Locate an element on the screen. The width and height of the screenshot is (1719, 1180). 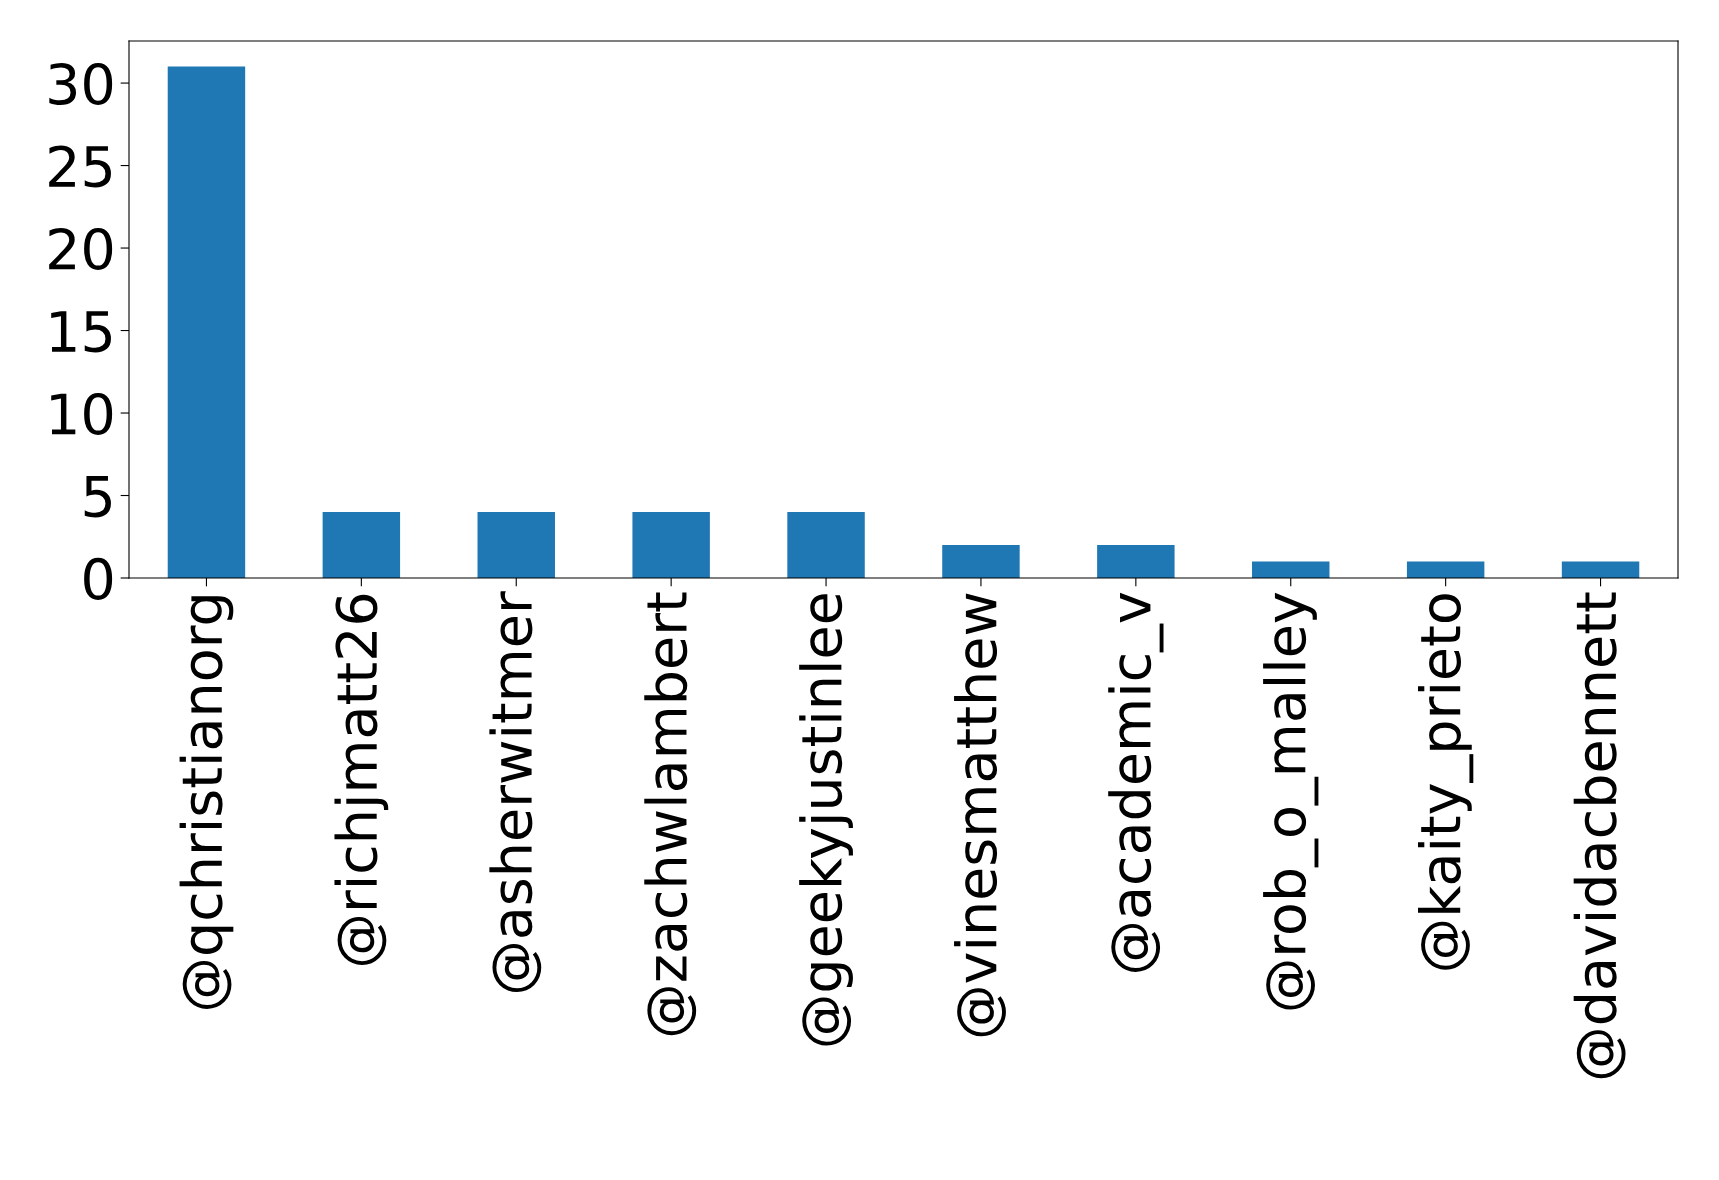
x-tick-label: @vinesmatthew is located at coordinates (980, 815).